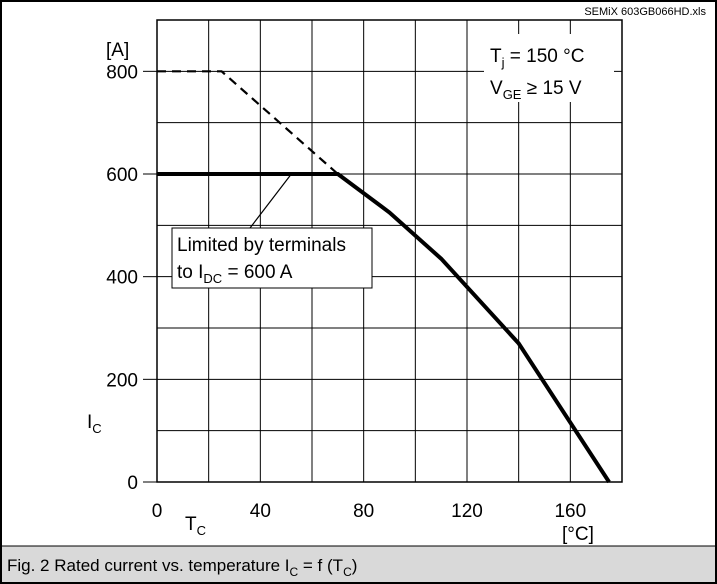 The width and height of the screenshot is (717, 584). I want to click on x-tick-label: 0, so click(157, 511).